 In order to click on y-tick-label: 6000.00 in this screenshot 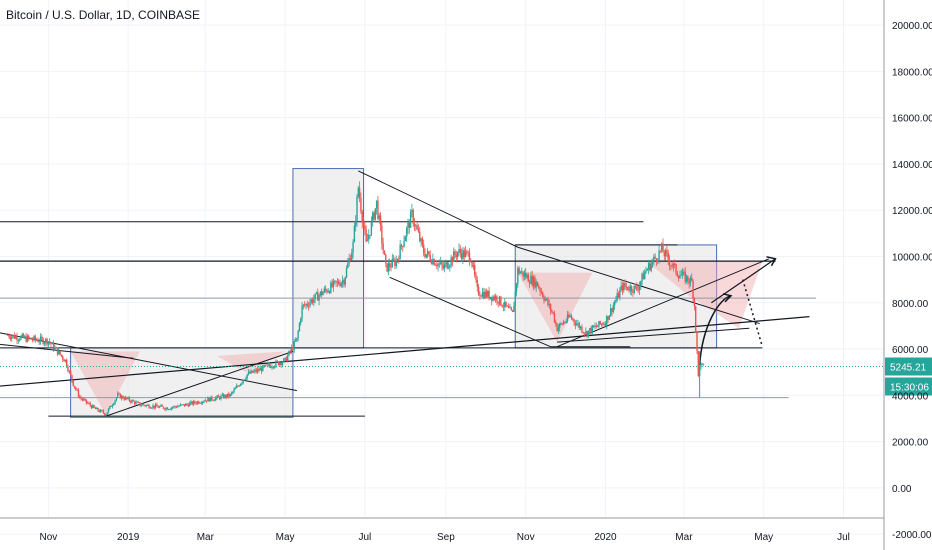, I will do `click(910, 350)`.